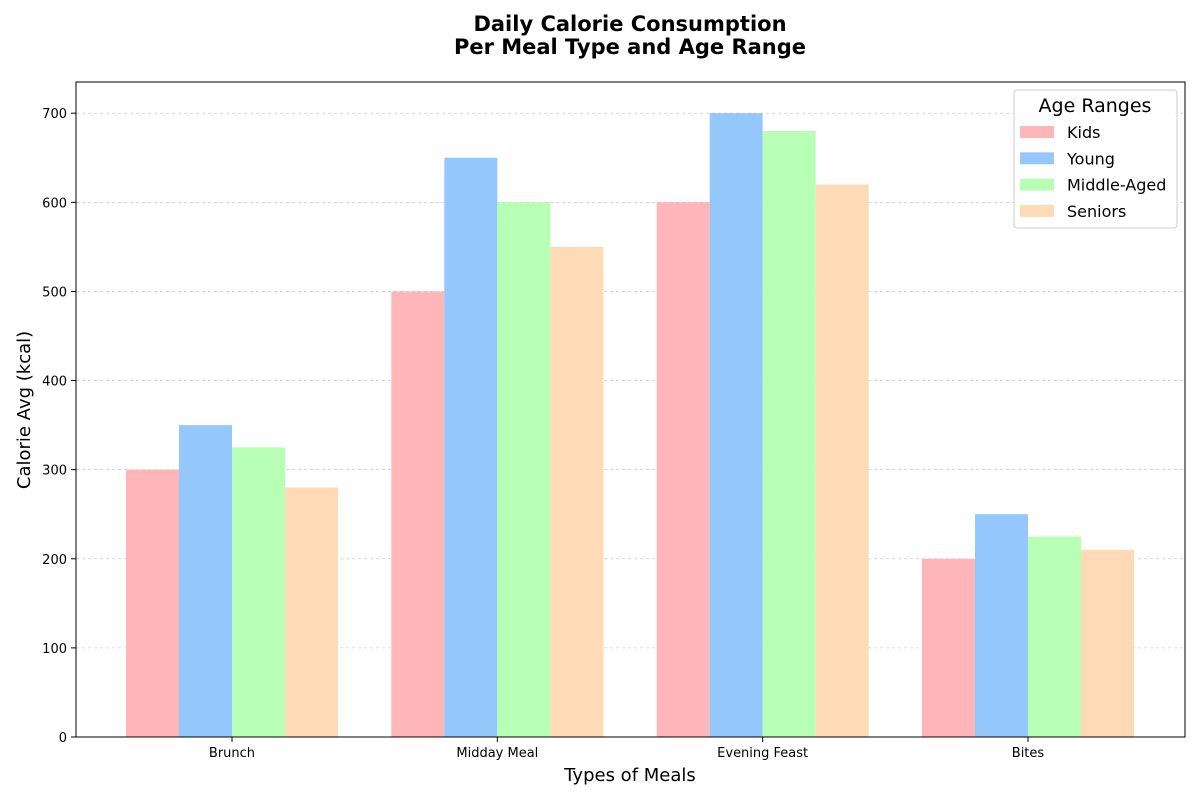 Image resolution: width=1200 pixels, height=800 pixels. Describe the element at coordinates (1095, 106) in the screenshot. I see `legend-title: Age Ranges` at that location.